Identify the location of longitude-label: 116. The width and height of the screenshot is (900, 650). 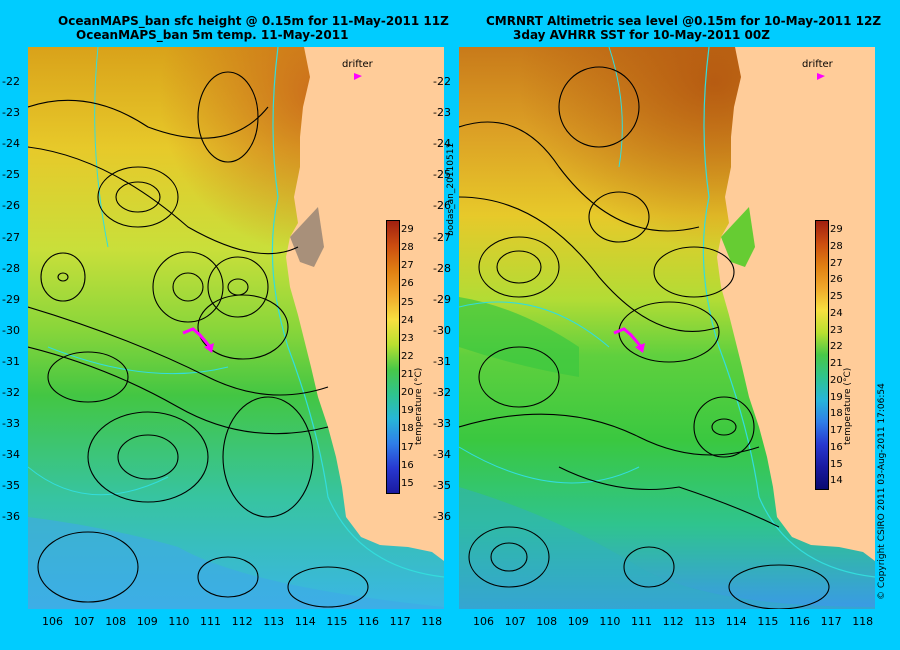
(368, 621).